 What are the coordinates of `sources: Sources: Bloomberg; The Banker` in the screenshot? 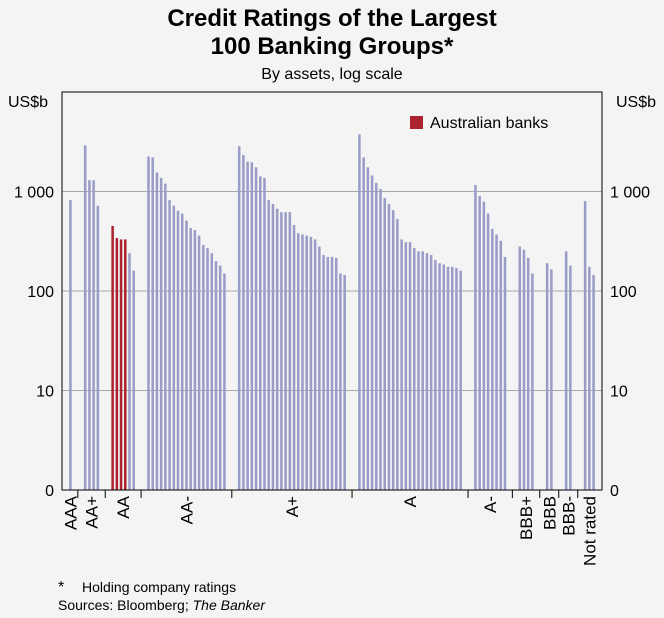 It's located at (162, 605).